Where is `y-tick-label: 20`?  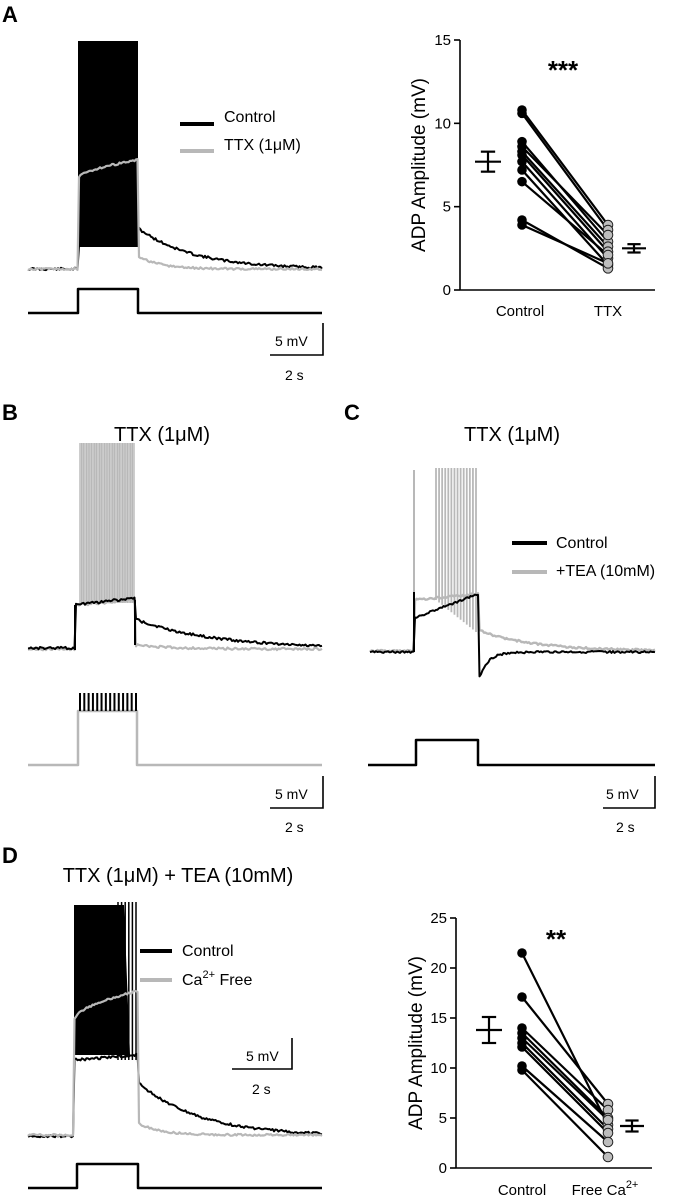
y-tick-label: 20 is located at coordinates (438, 968).